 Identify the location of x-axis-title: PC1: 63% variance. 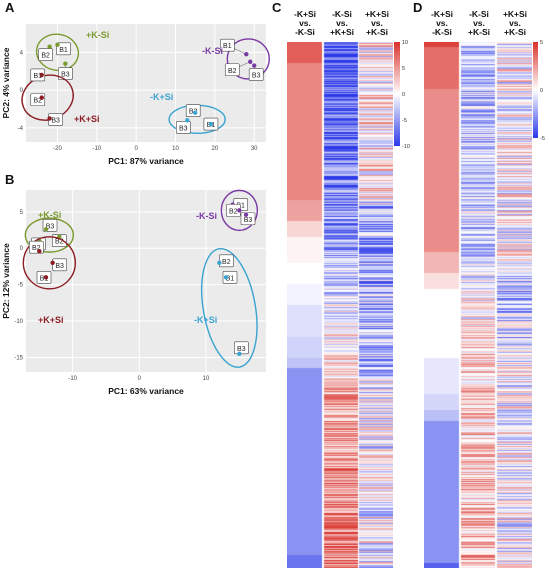
(146, 391).